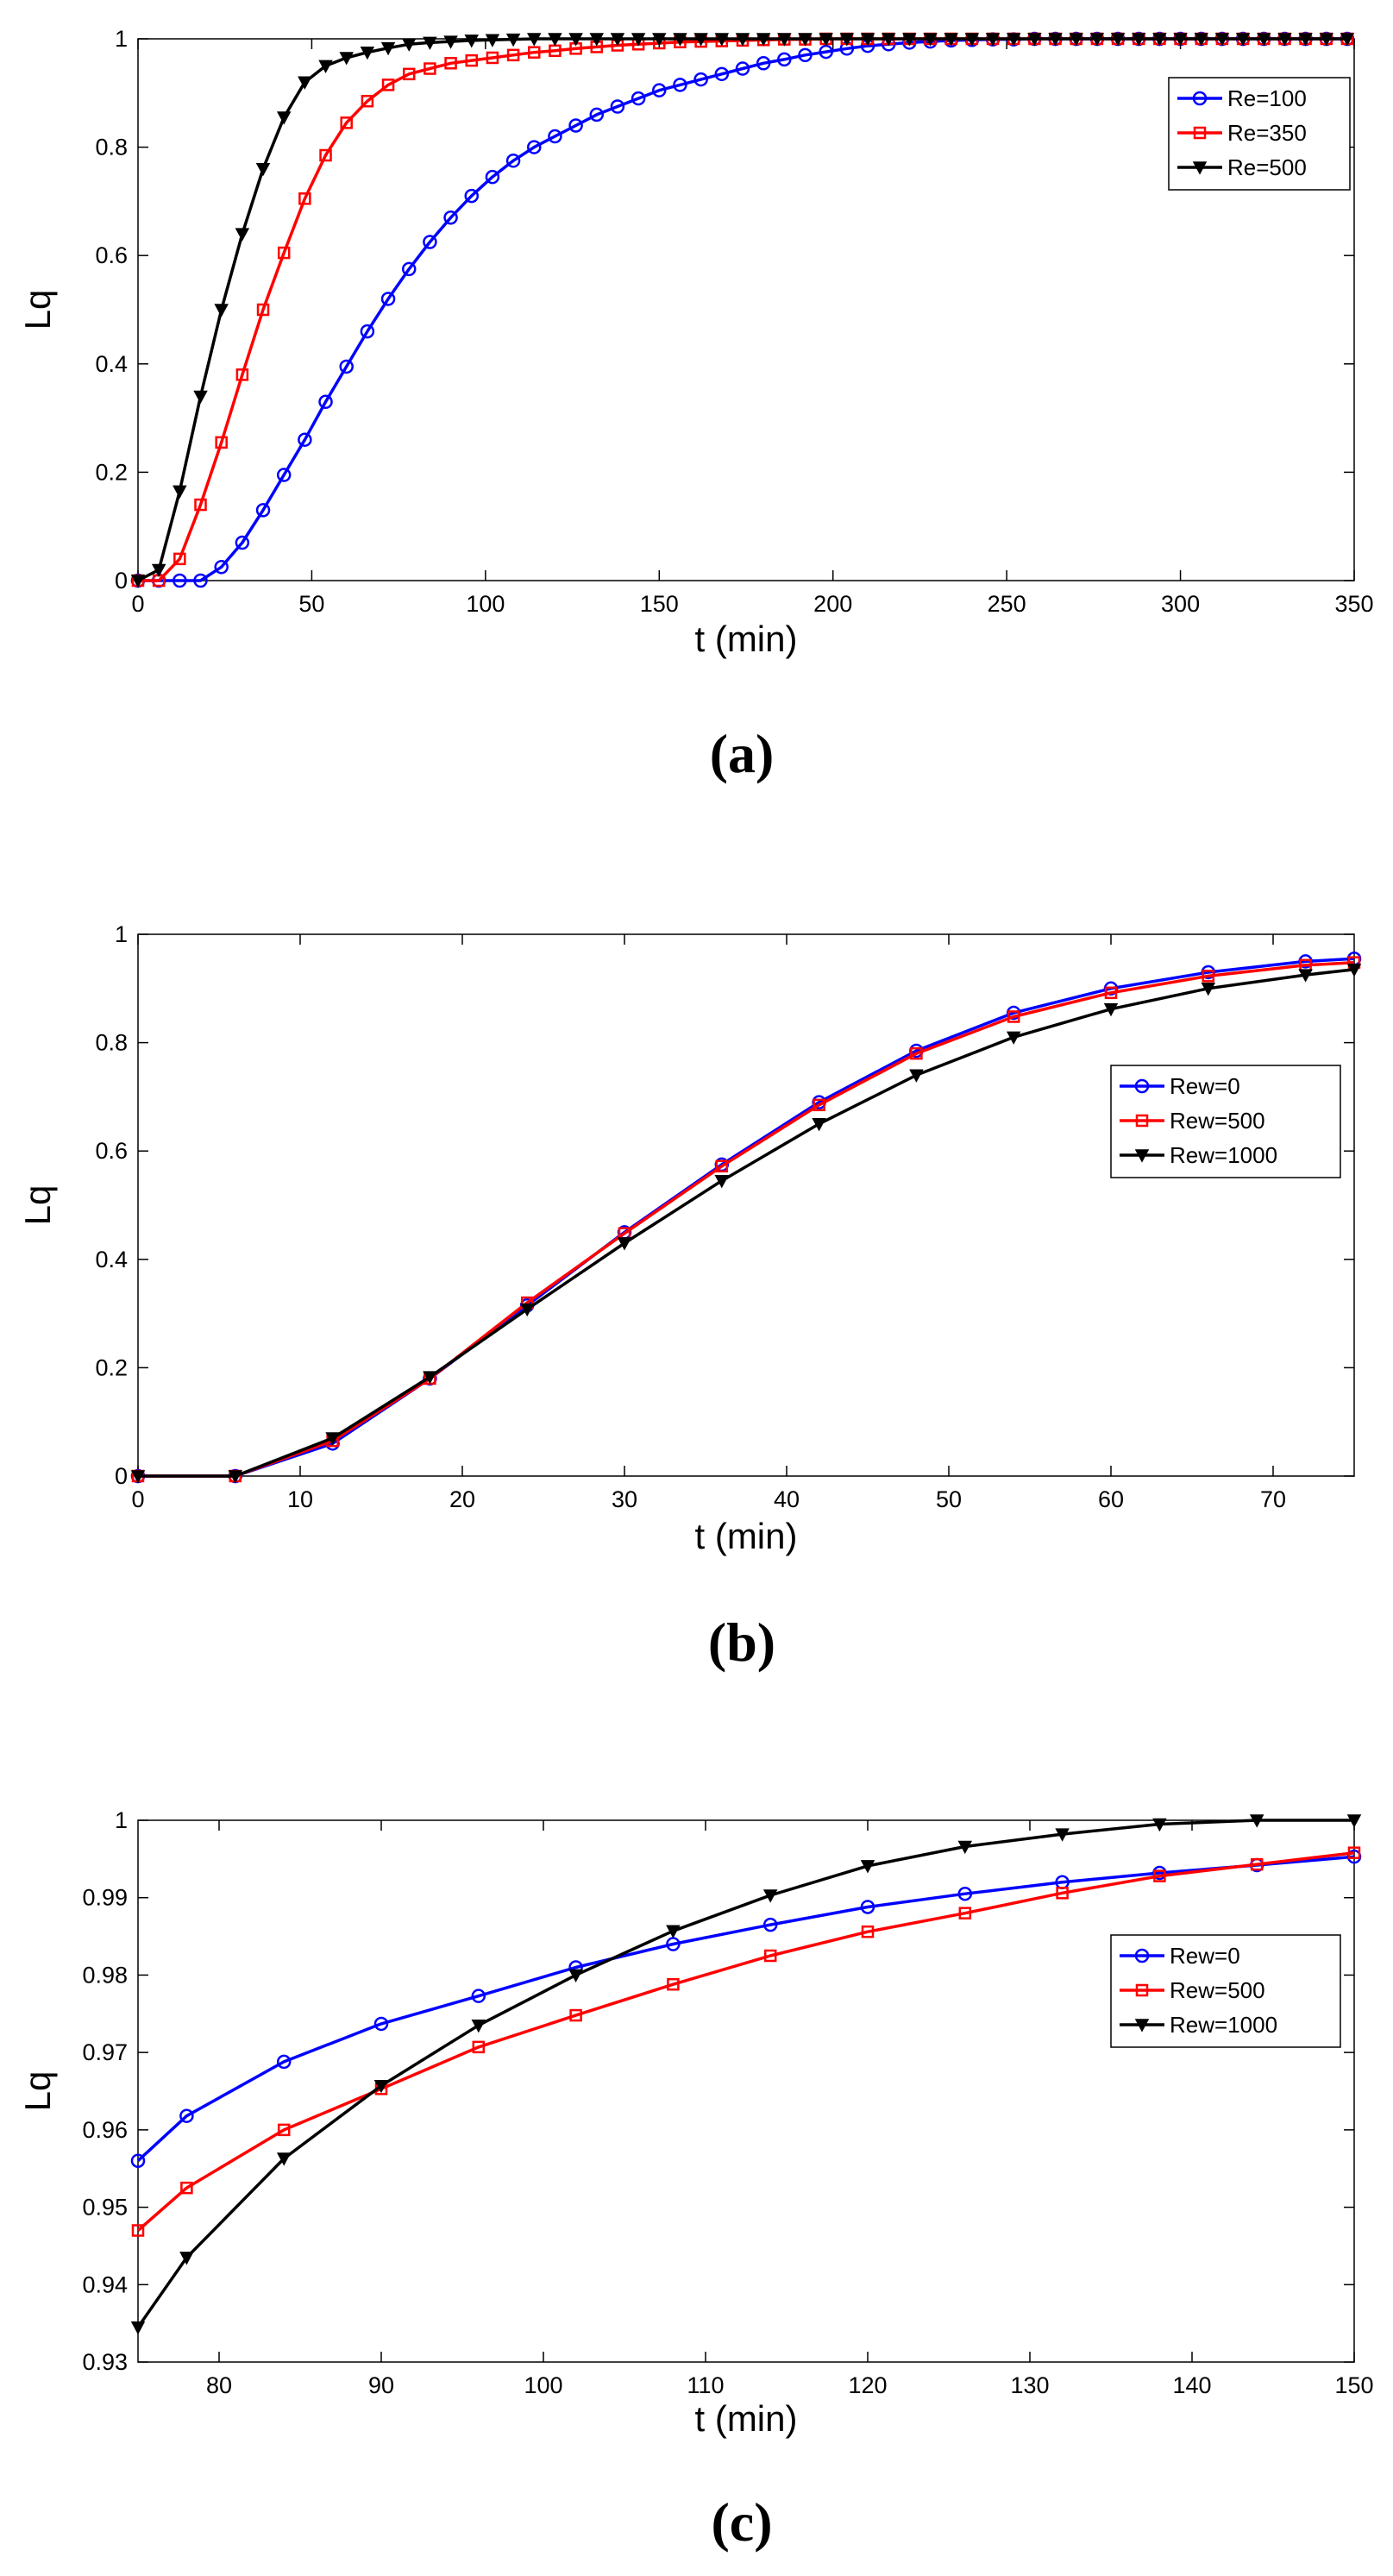 This screenshot has width=1393, height=2576. Describe the element at coordinates (1142, 1121) in the screenshot. I see `legend-marker` at that location.